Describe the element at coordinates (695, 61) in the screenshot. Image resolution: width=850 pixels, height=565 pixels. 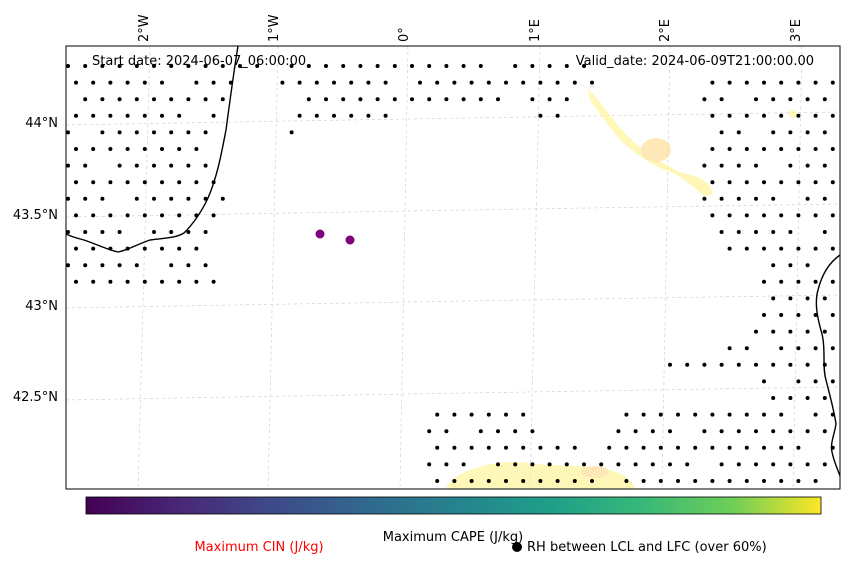
I see `valid-date: Valid_date: 2024-06-09T21:00:00.00` at that location.